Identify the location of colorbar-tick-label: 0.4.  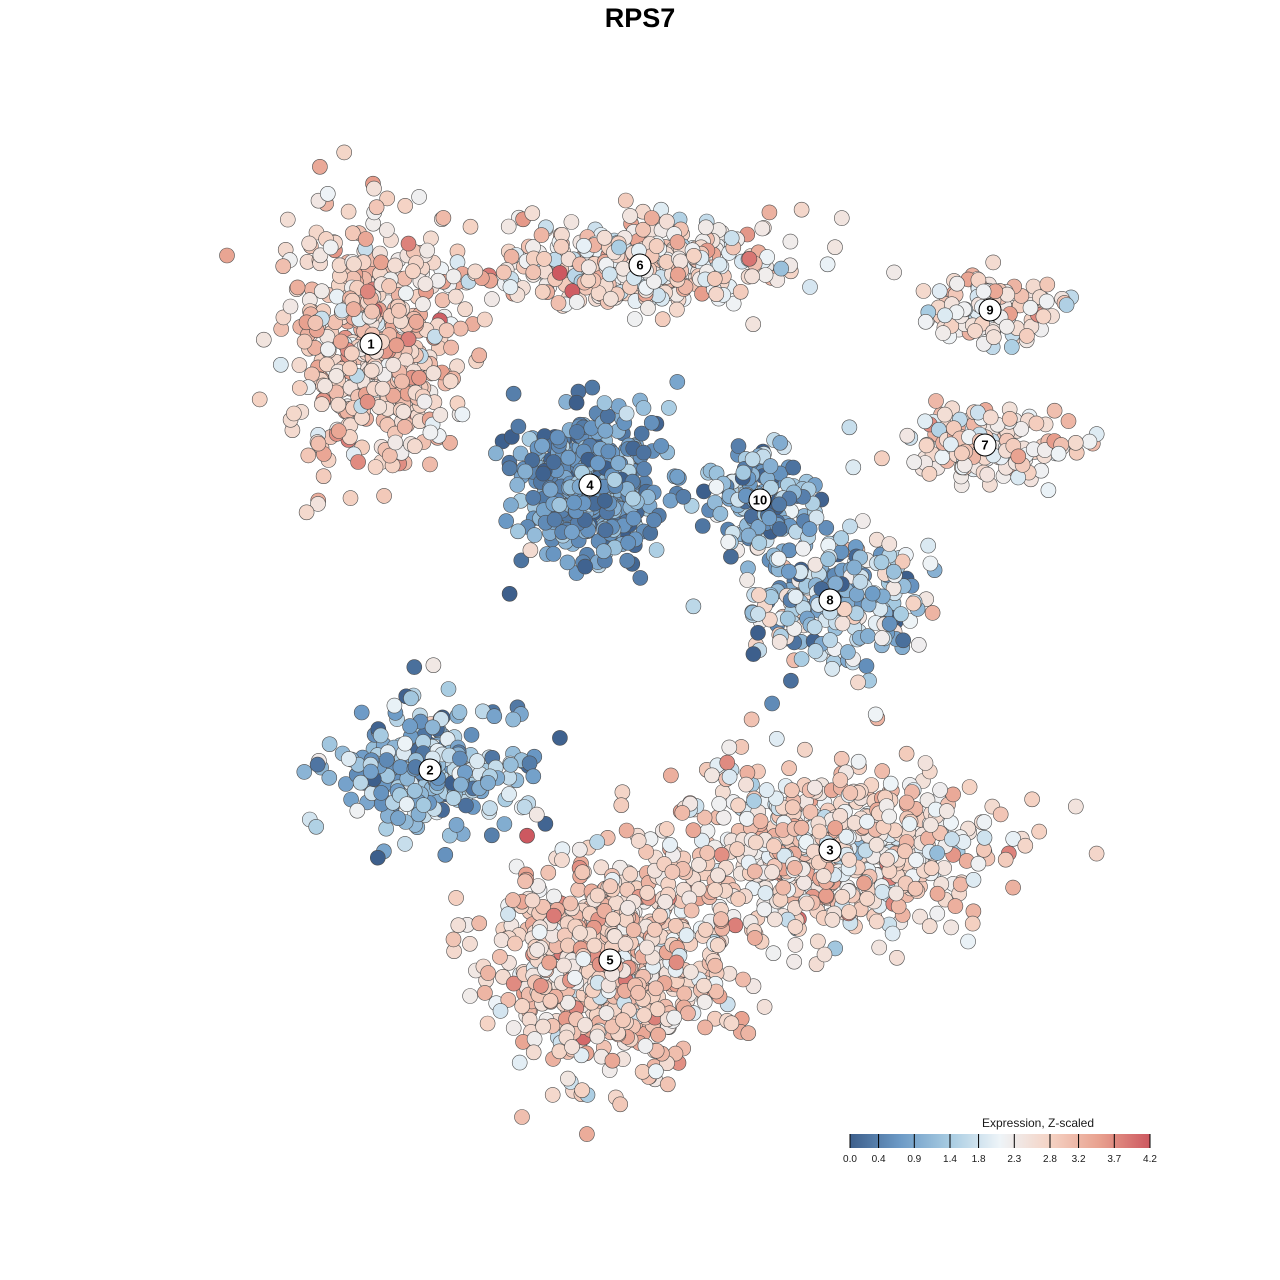
(879, 1159).